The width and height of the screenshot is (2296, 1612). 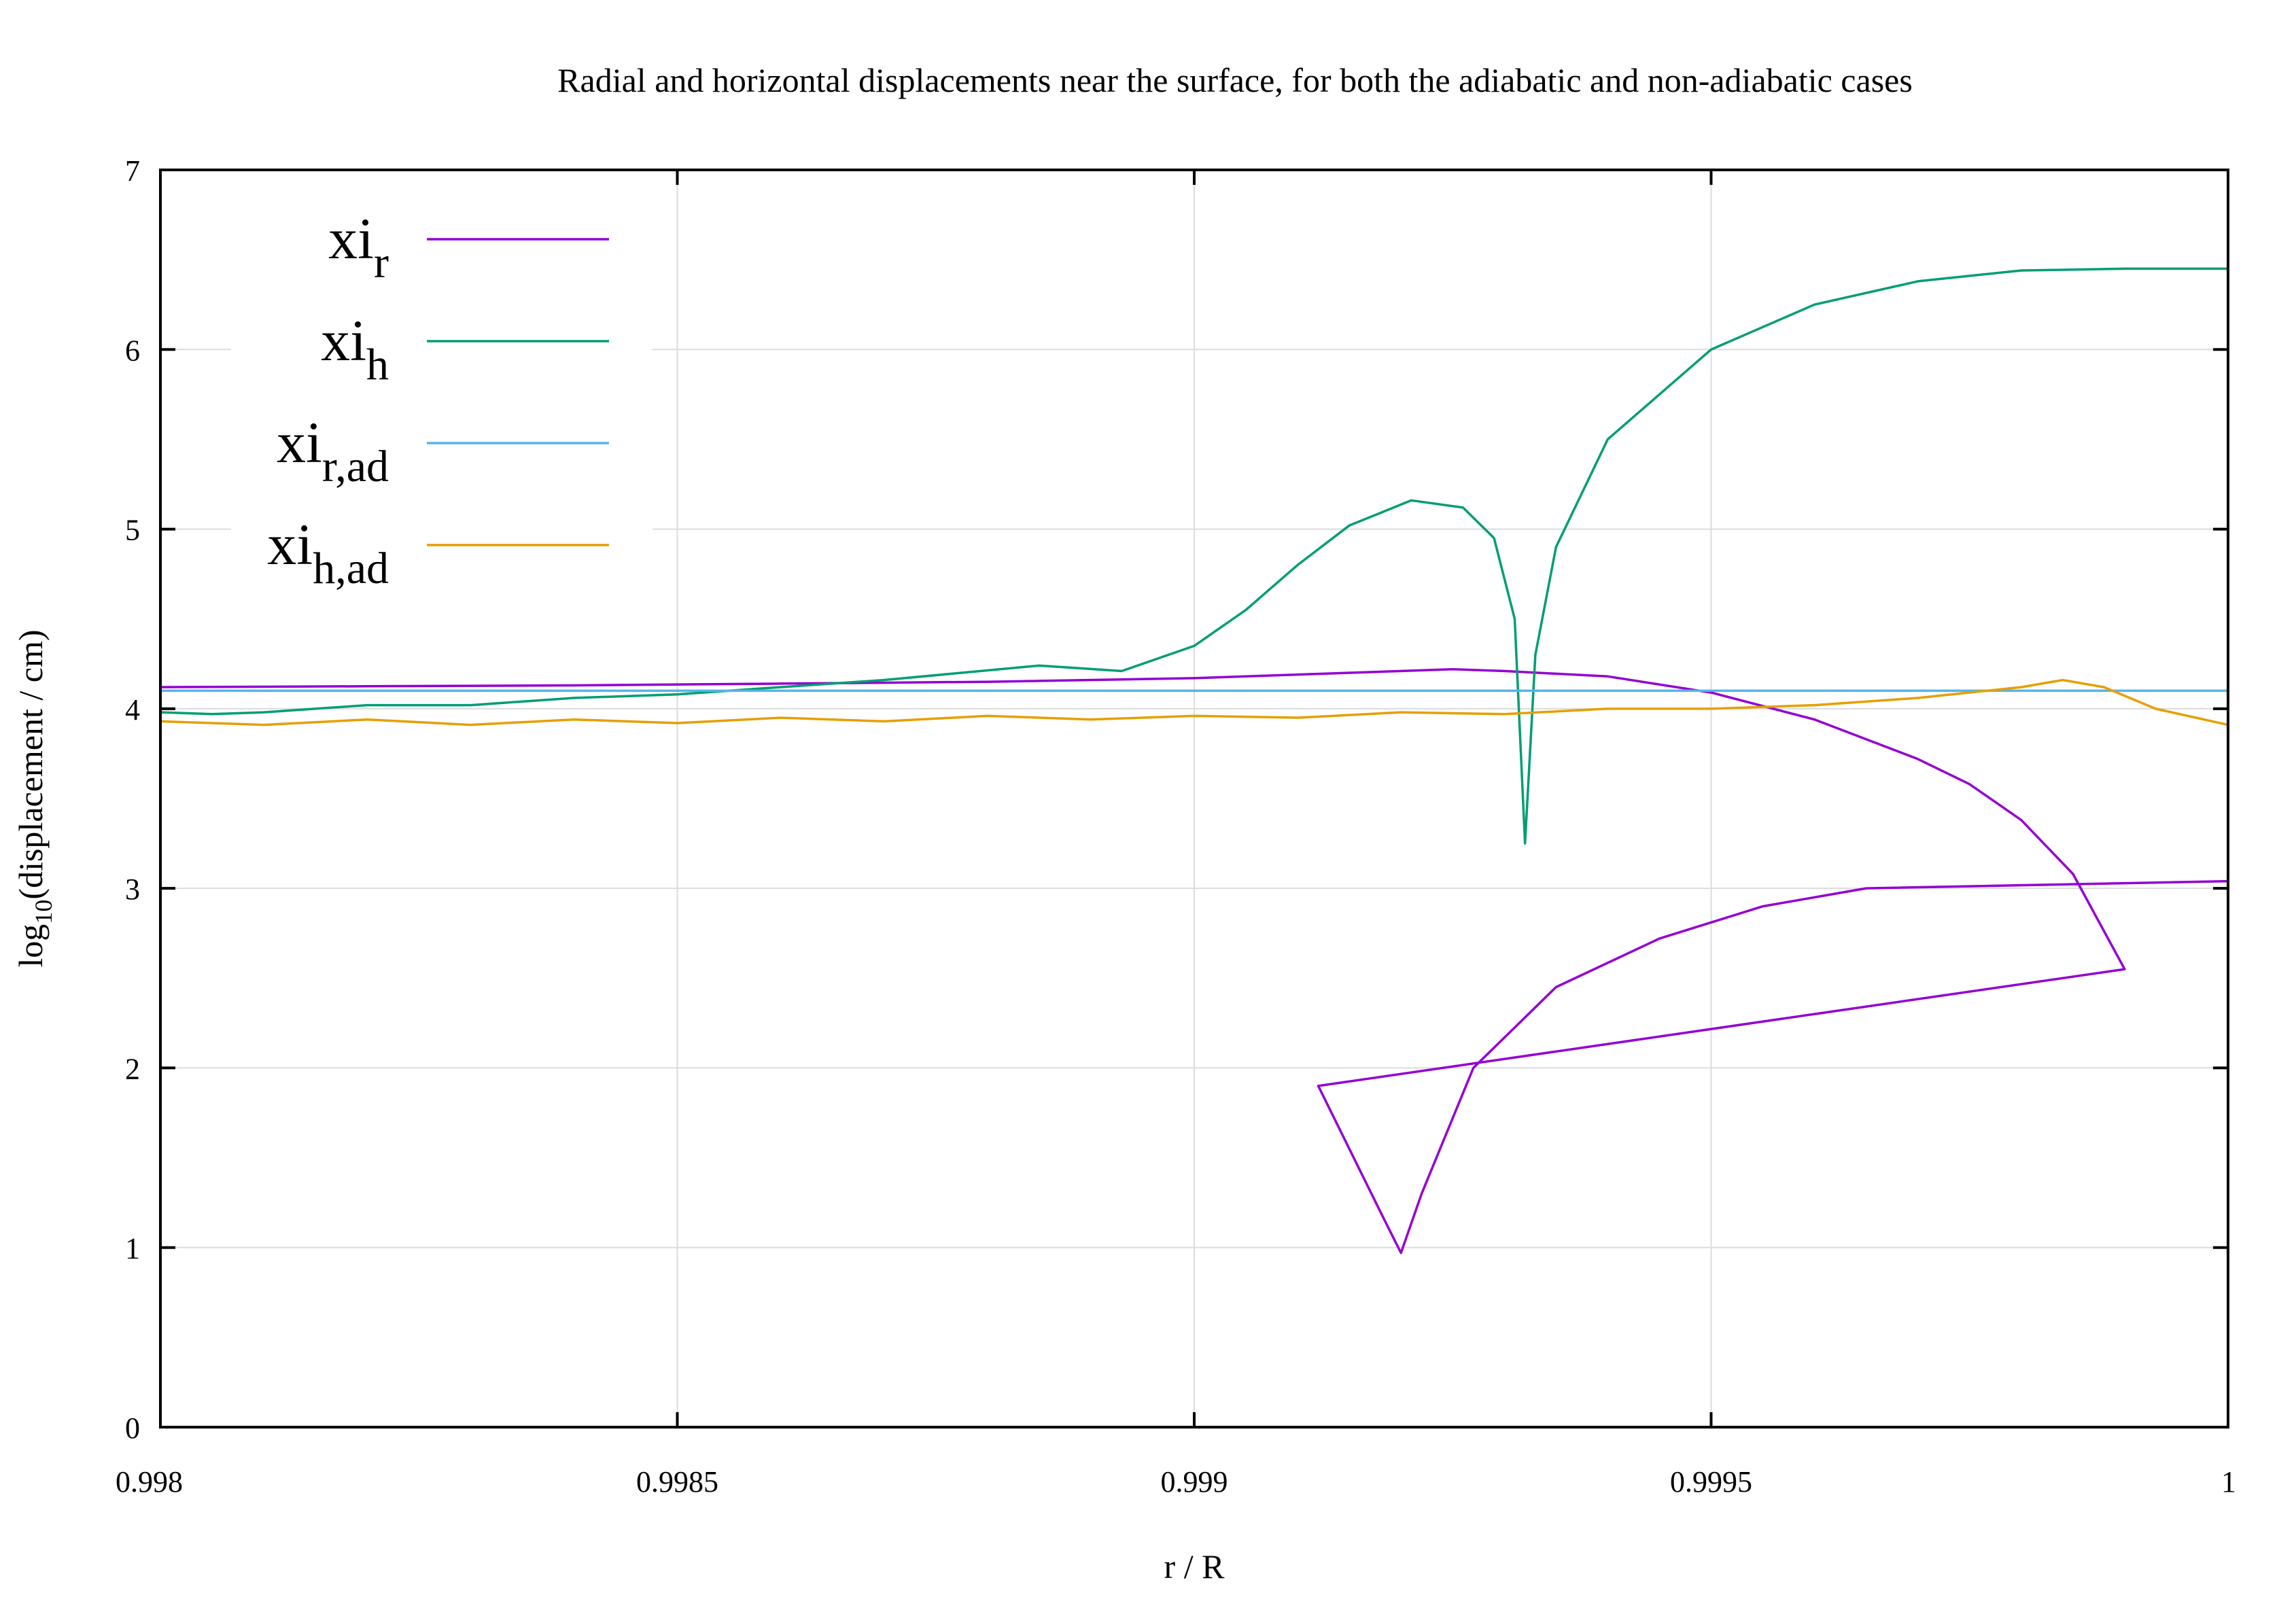 I want to click on legend-label-subscript: h, so click(x=378, y=364).